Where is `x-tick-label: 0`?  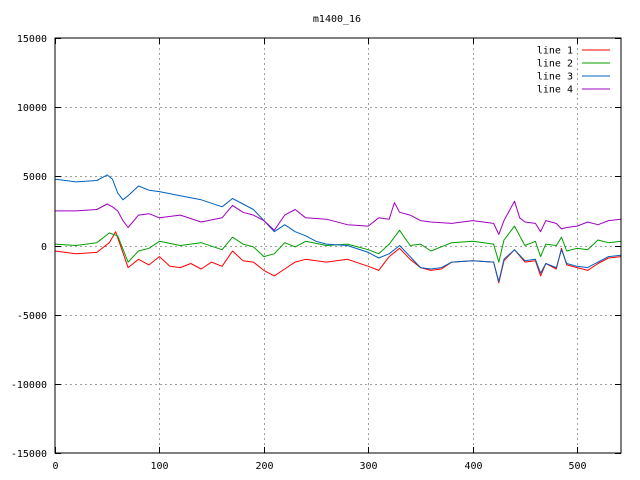
x-tick-label: 0 is located at coordinates (55, 466).